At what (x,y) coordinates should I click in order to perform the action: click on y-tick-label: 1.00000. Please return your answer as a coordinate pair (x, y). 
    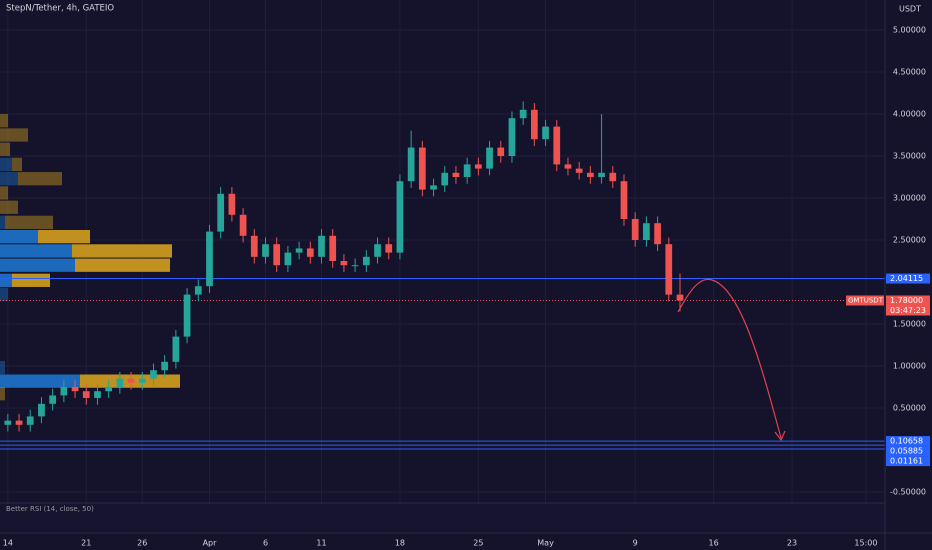
    Looking at the image, I should click on (909, 366).